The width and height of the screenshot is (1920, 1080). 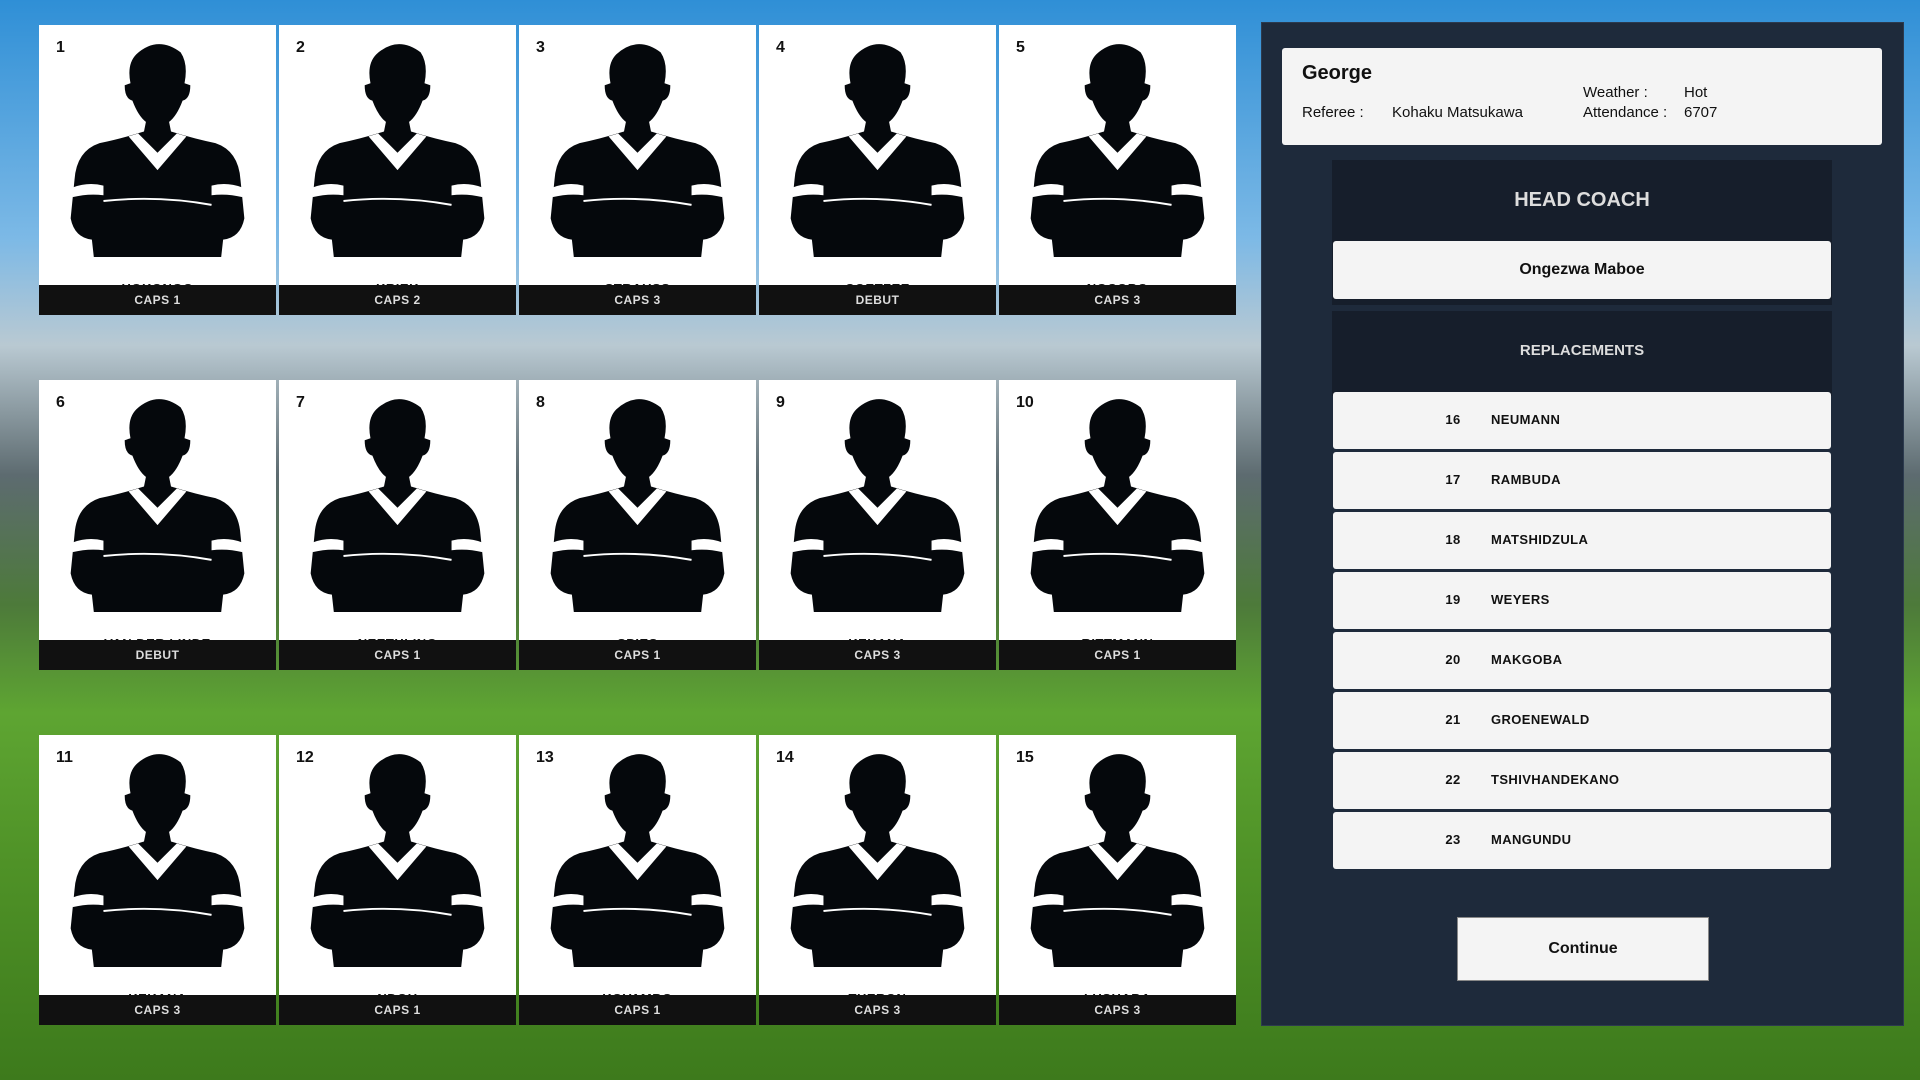 What do you see at coordinates (540, 402) in the screenshot?
I see `player-number: 8` at bounding box center [540, 402].